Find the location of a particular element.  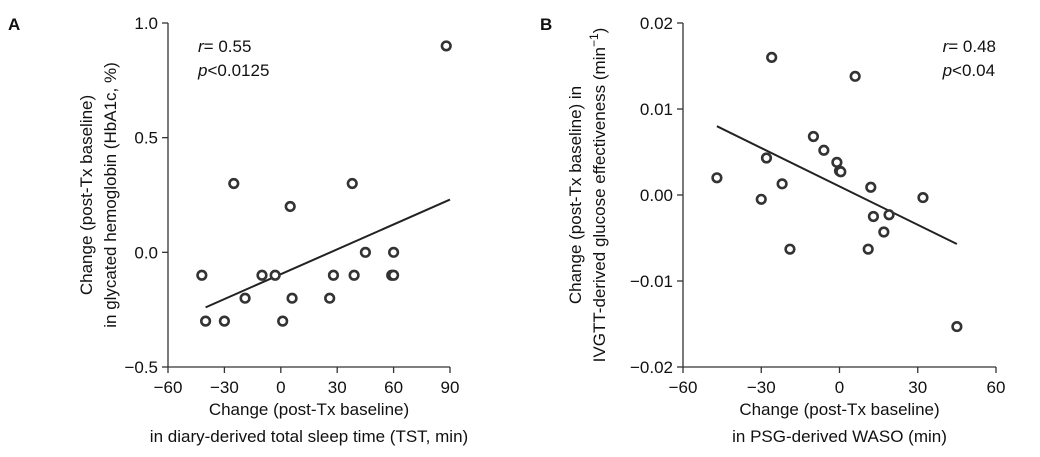

y-tick-label: −0.5 is located at coordinates (141, 367).